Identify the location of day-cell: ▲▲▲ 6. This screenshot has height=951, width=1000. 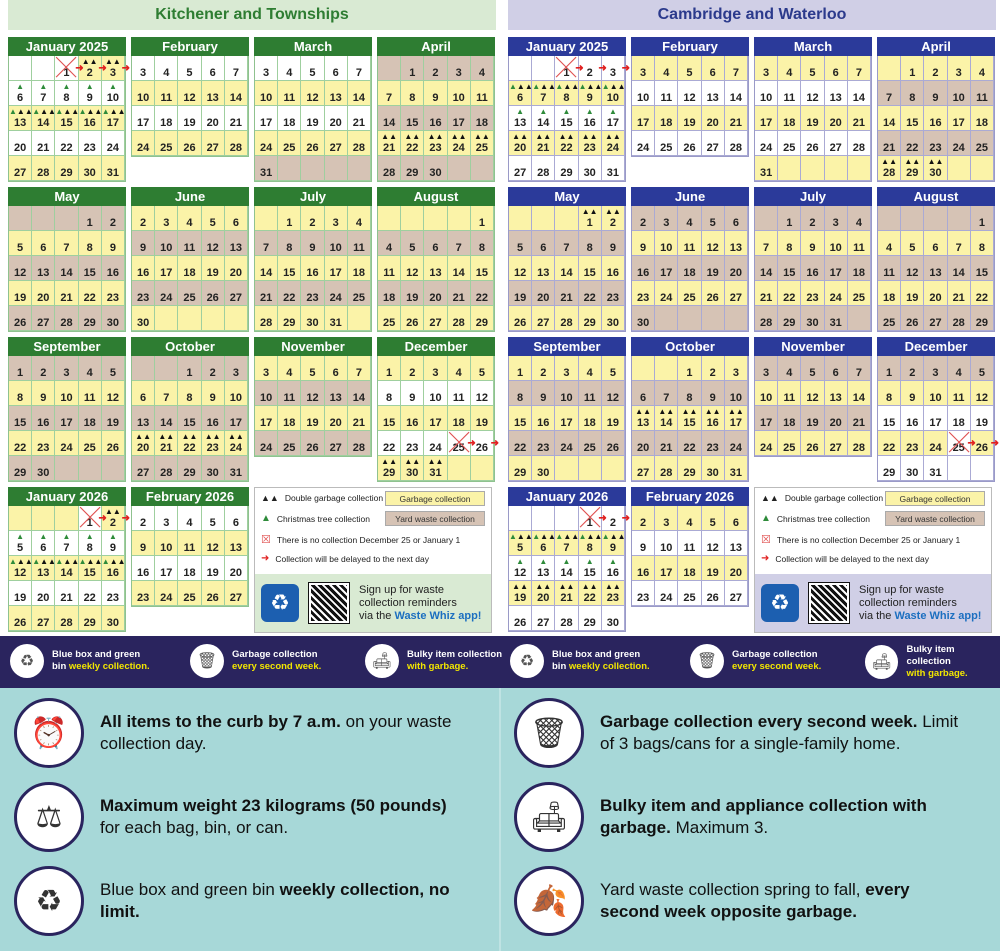
(521, 93).